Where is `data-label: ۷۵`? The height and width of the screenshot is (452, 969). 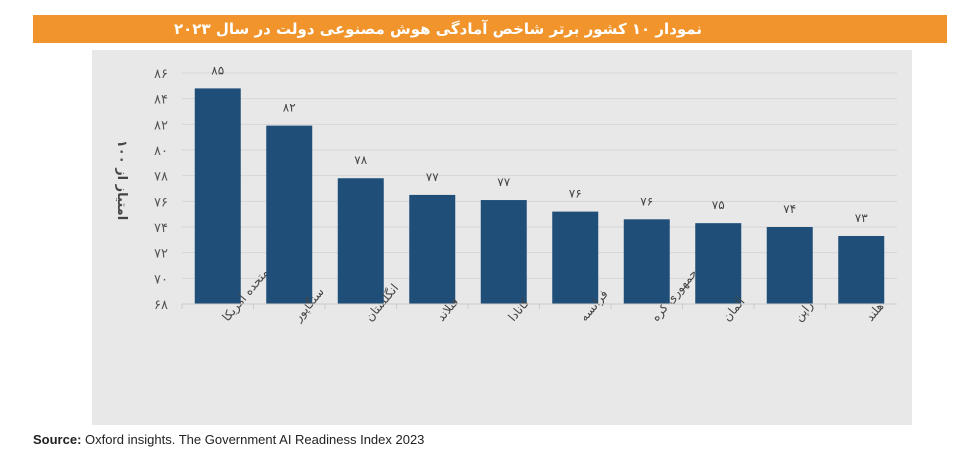
data-label: ۷۵ is located at coordinates (718, 205).